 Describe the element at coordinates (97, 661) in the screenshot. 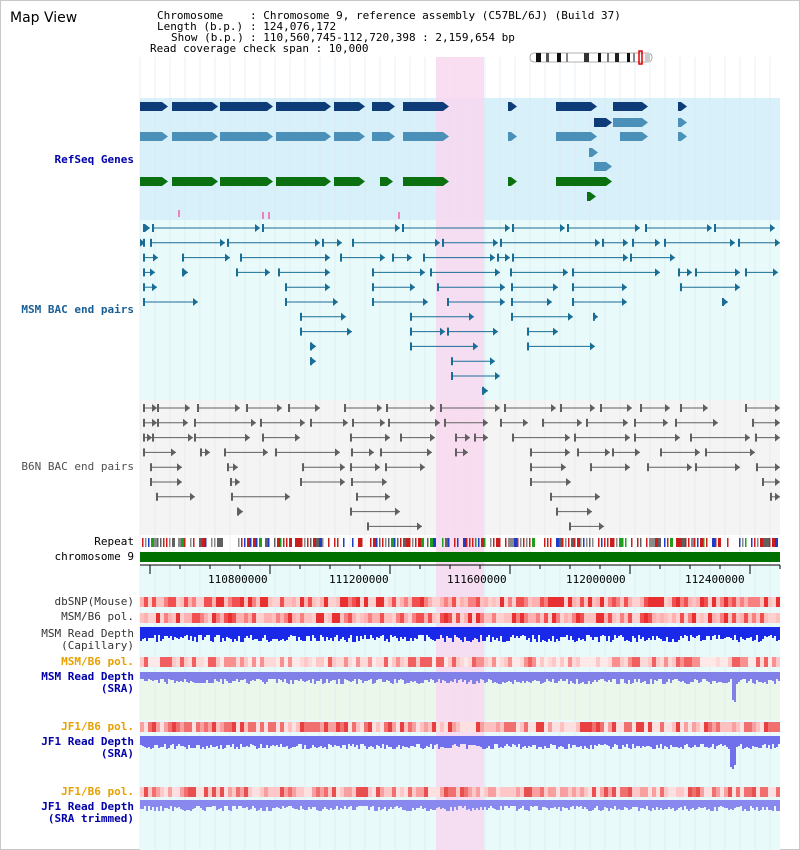

I see `track-label-msm-b6-pol-2: MSM/B6 pol.` at that location.